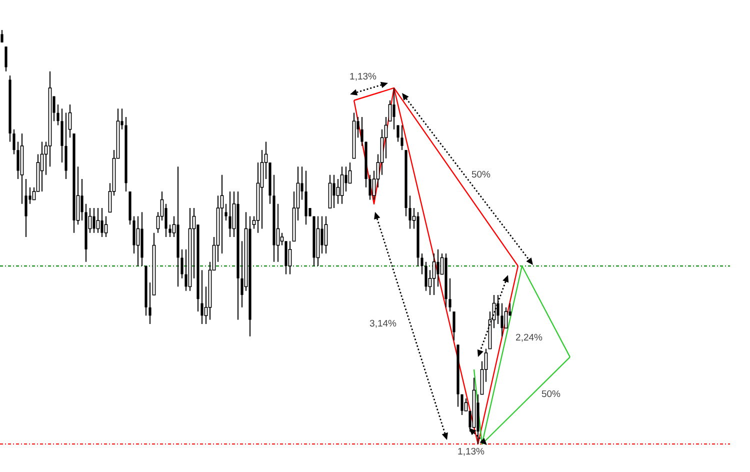  I want to click on annotation: 2,24%, so click(530, 338).